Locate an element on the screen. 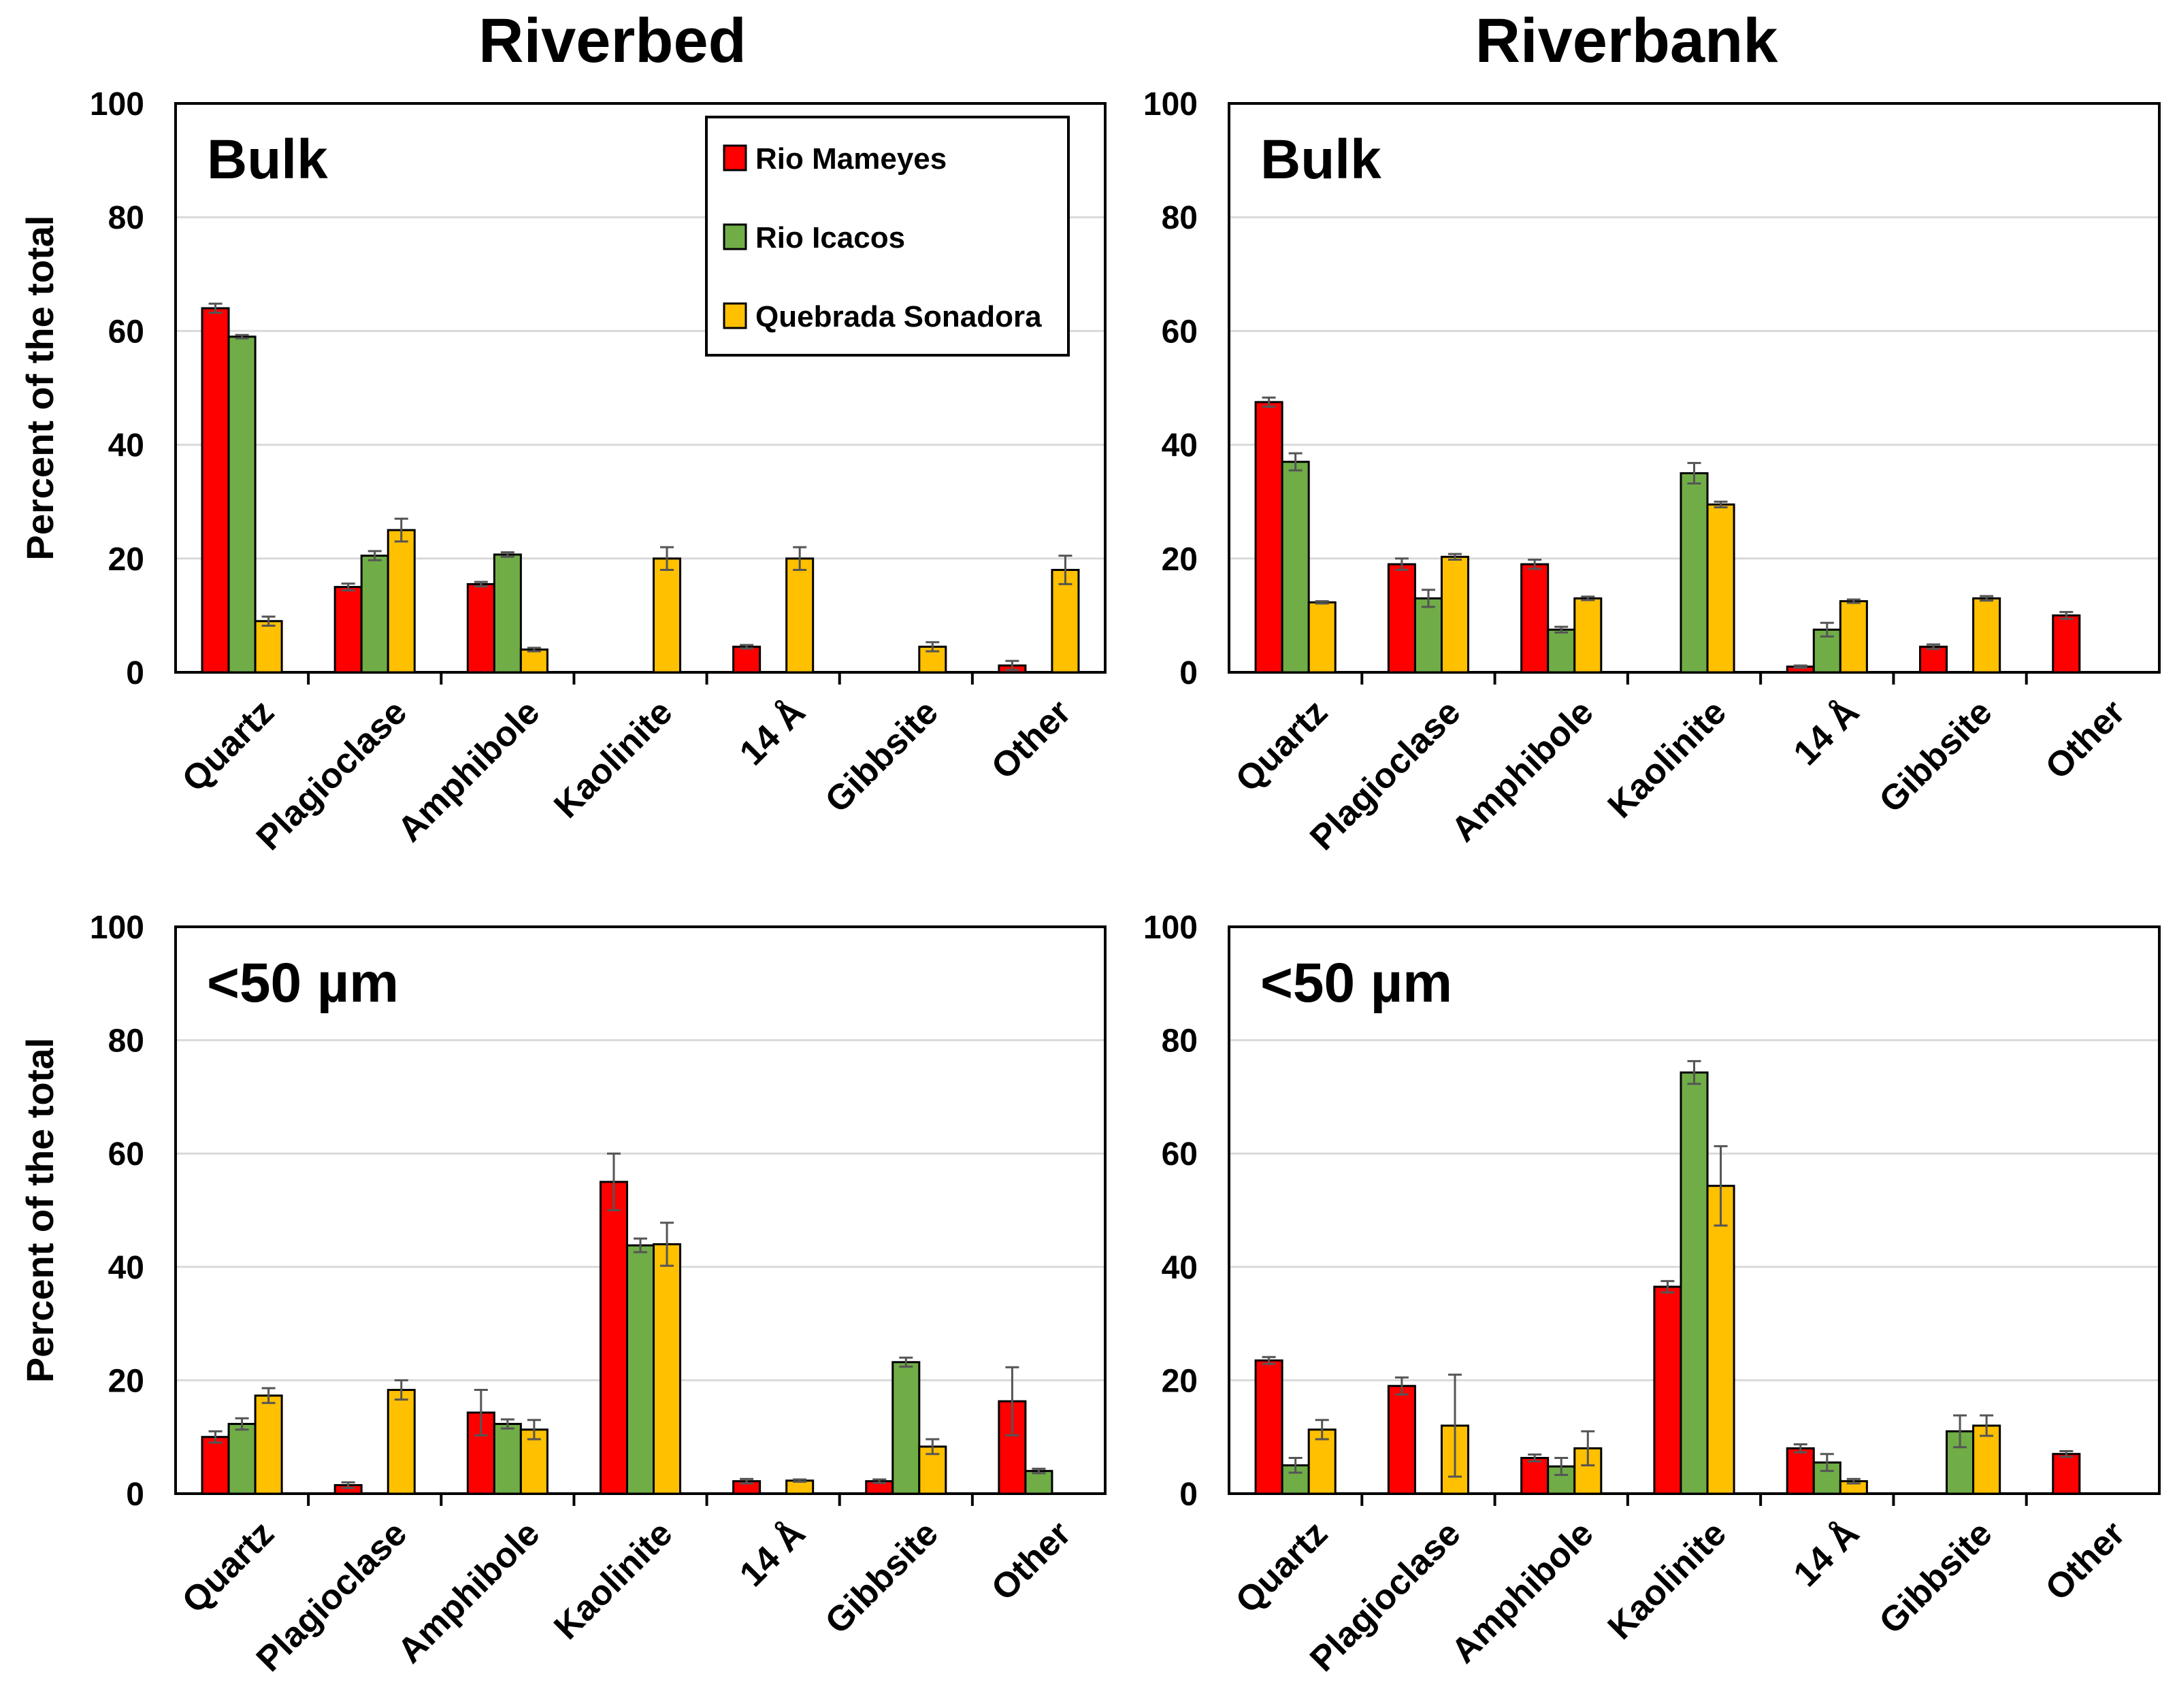  p3-bar-rio-icacos-gibbsite is located at coordinates (906, 1428).